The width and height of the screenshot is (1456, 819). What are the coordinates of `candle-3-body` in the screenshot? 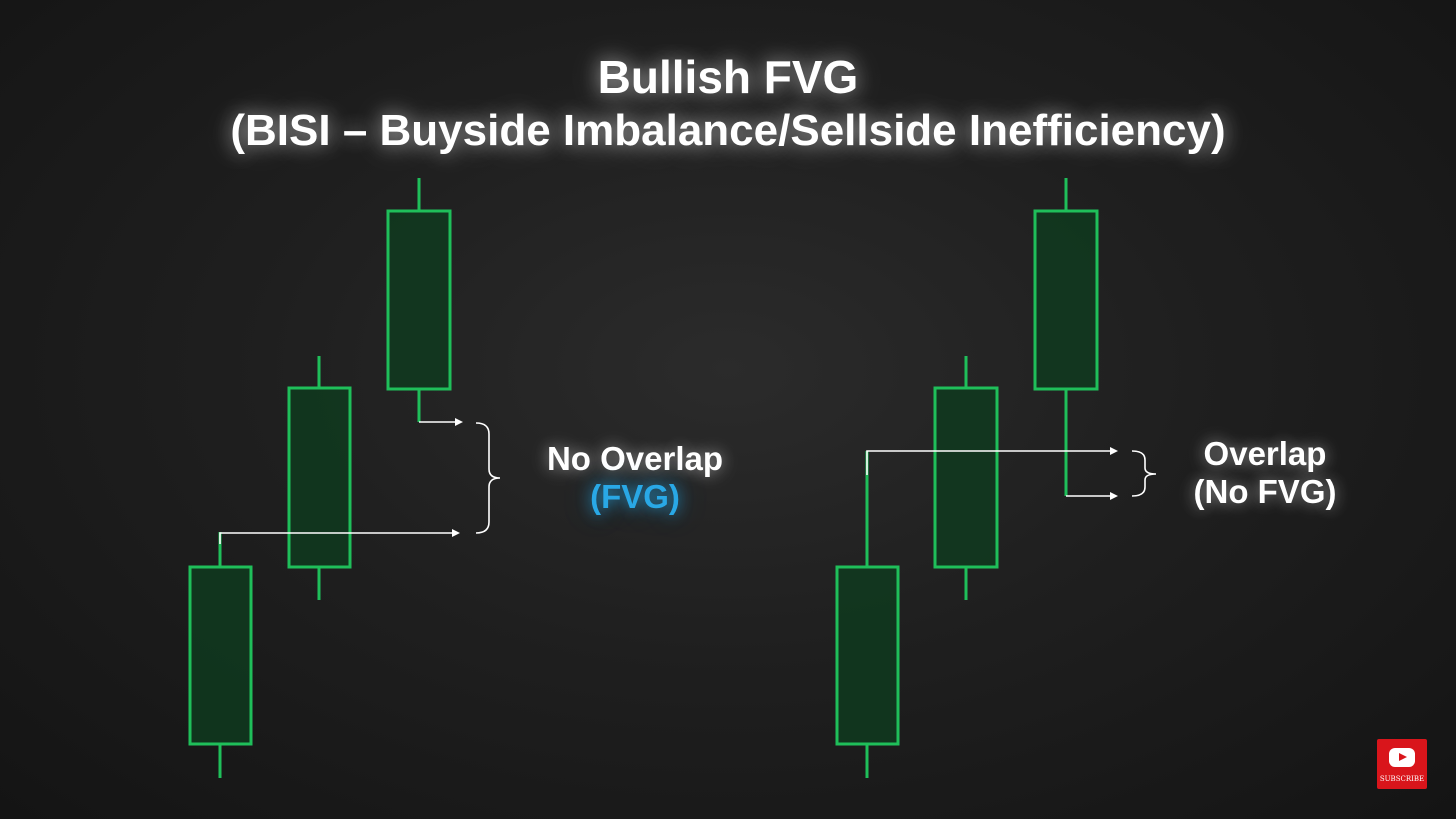 It's located at (419, 300).